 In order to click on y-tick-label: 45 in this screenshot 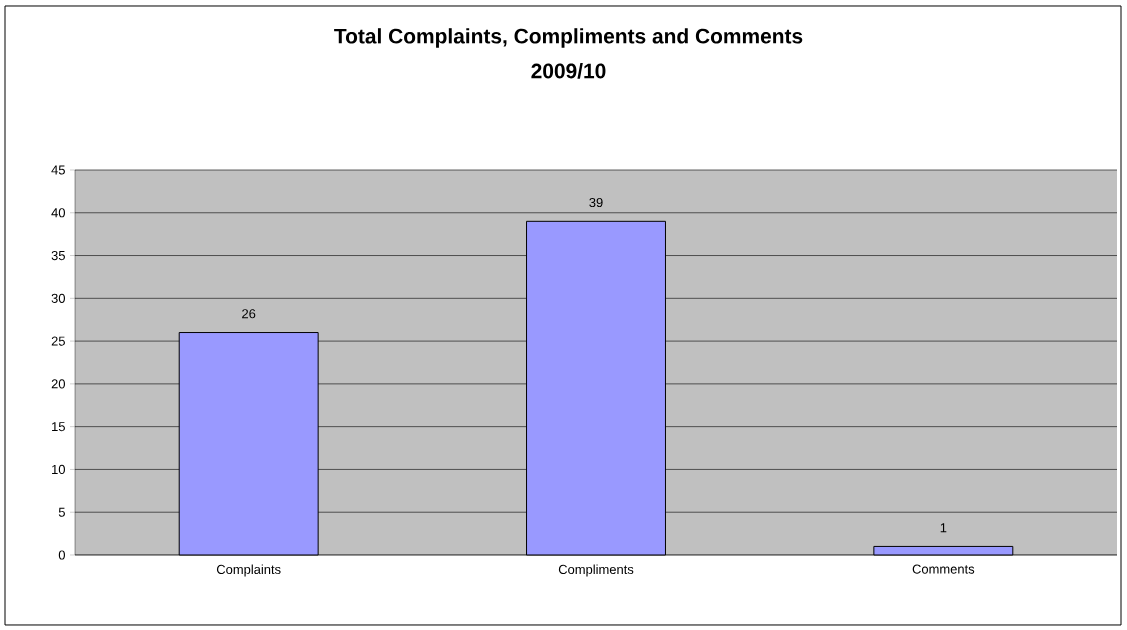, I will do `click(58, 170)`.